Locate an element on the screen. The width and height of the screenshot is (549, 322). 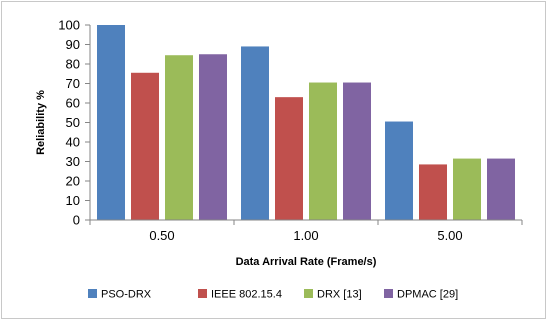
bar-ieee-802-15-4-5.00 is located at coordinates (433, 192).